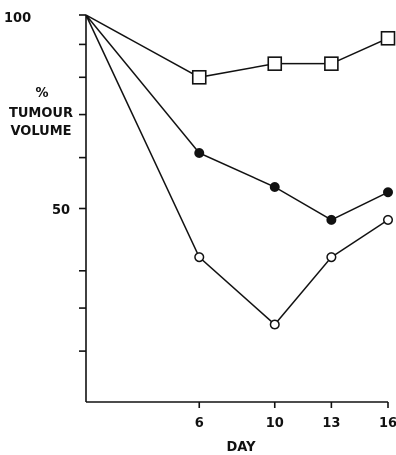  What do you see at coordinates (293, 405) in the screenshot?
I see `x-ticks` at bounding box center [293, 405].